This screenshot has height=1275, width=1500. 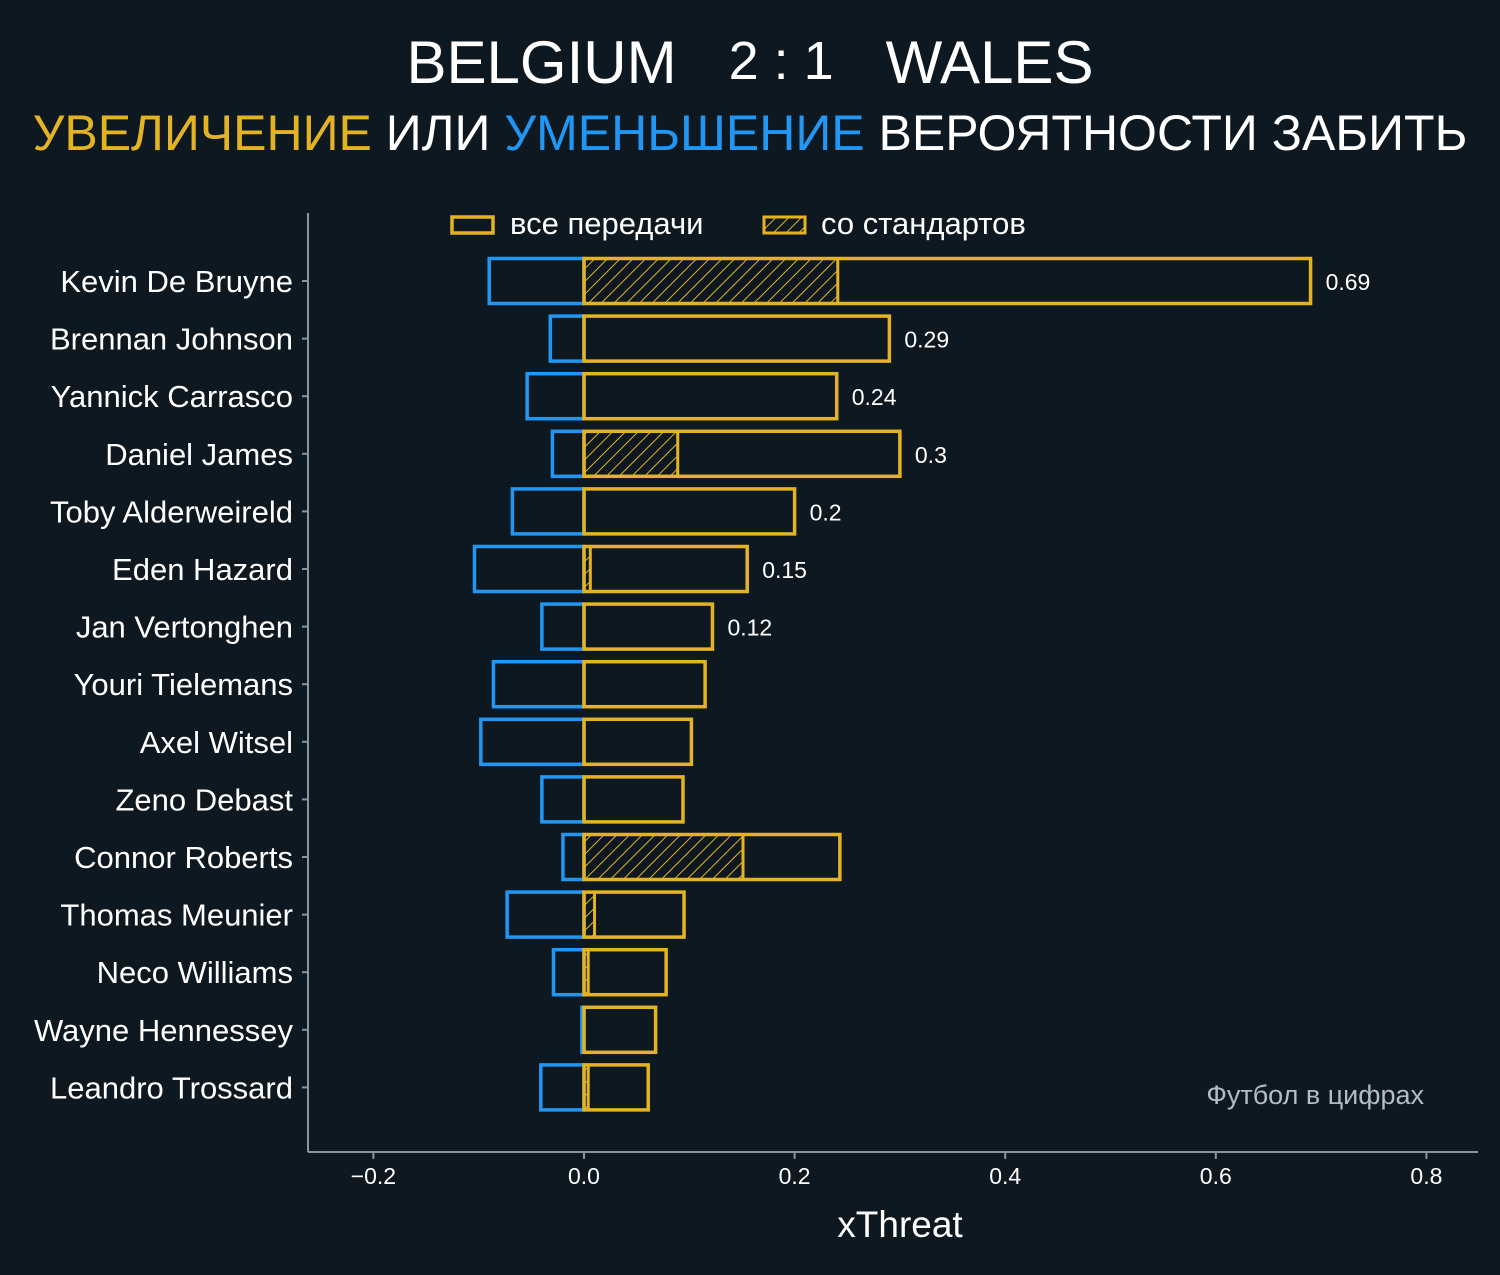 What do you see at coordinates (644, 684) in the screenshot?
I see `increase-bar-youri-tielemans` at bounding box center [644, 684].